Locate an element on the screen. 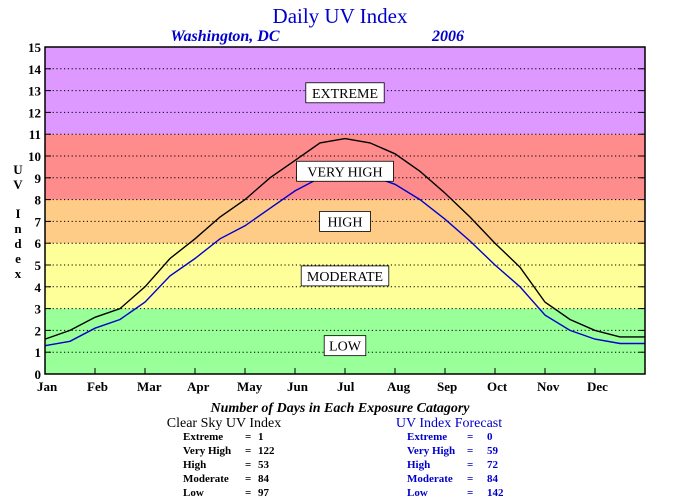  x-tick-label-apr: Apr is located at coordinates (198, 386).